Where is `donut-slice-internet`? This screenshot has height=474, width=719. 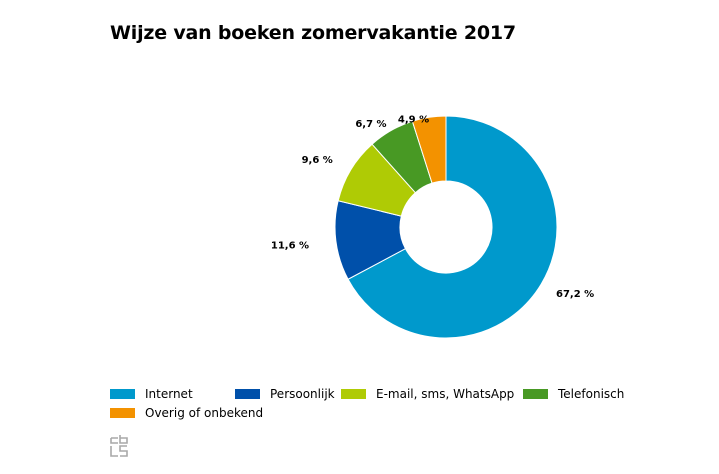 donut-slice-internet is located at coordinates (452, 227).